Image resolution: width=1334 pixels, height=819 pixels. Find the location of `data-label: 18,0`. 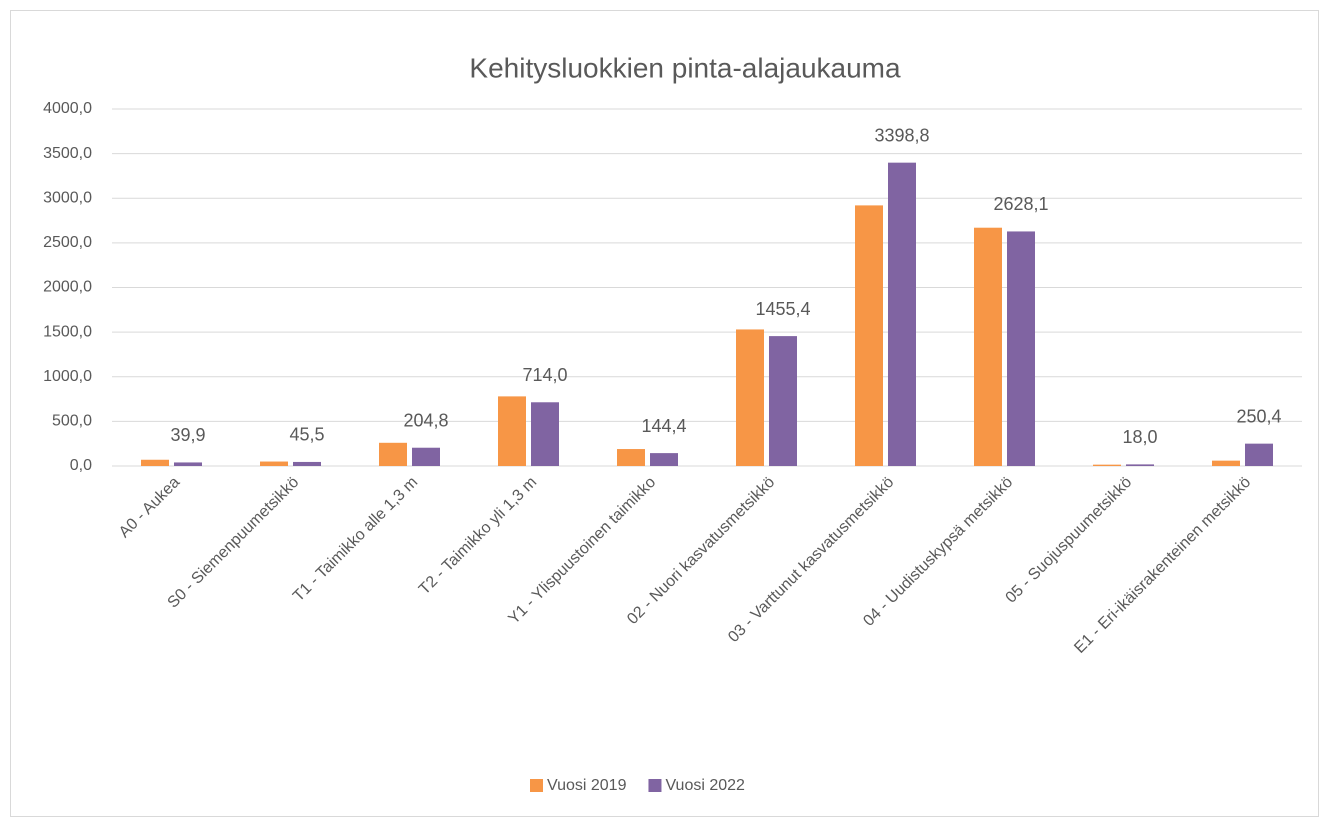

data-label: 18,0 is located at coordinates (1139, 437).